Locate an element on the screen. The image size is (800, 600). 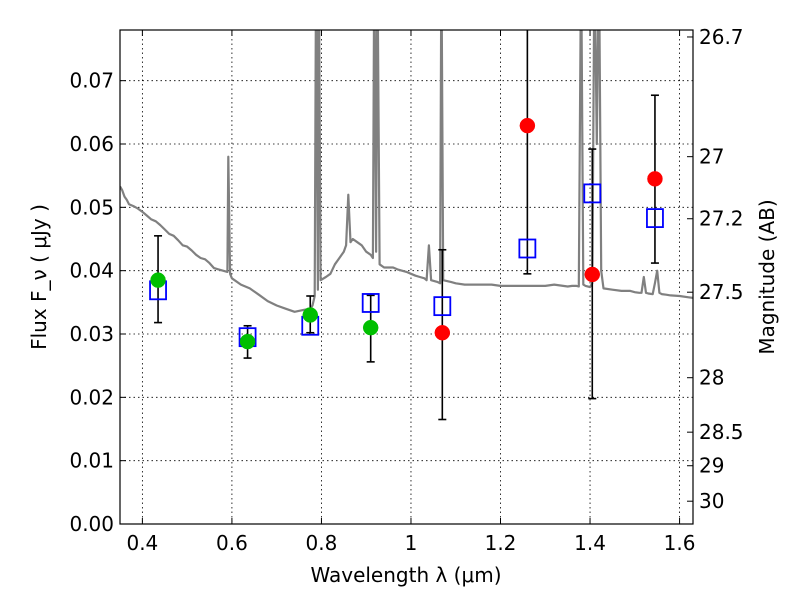
x-axis-label: Wavelength λ (μm) is located at coordinates (405, 575).